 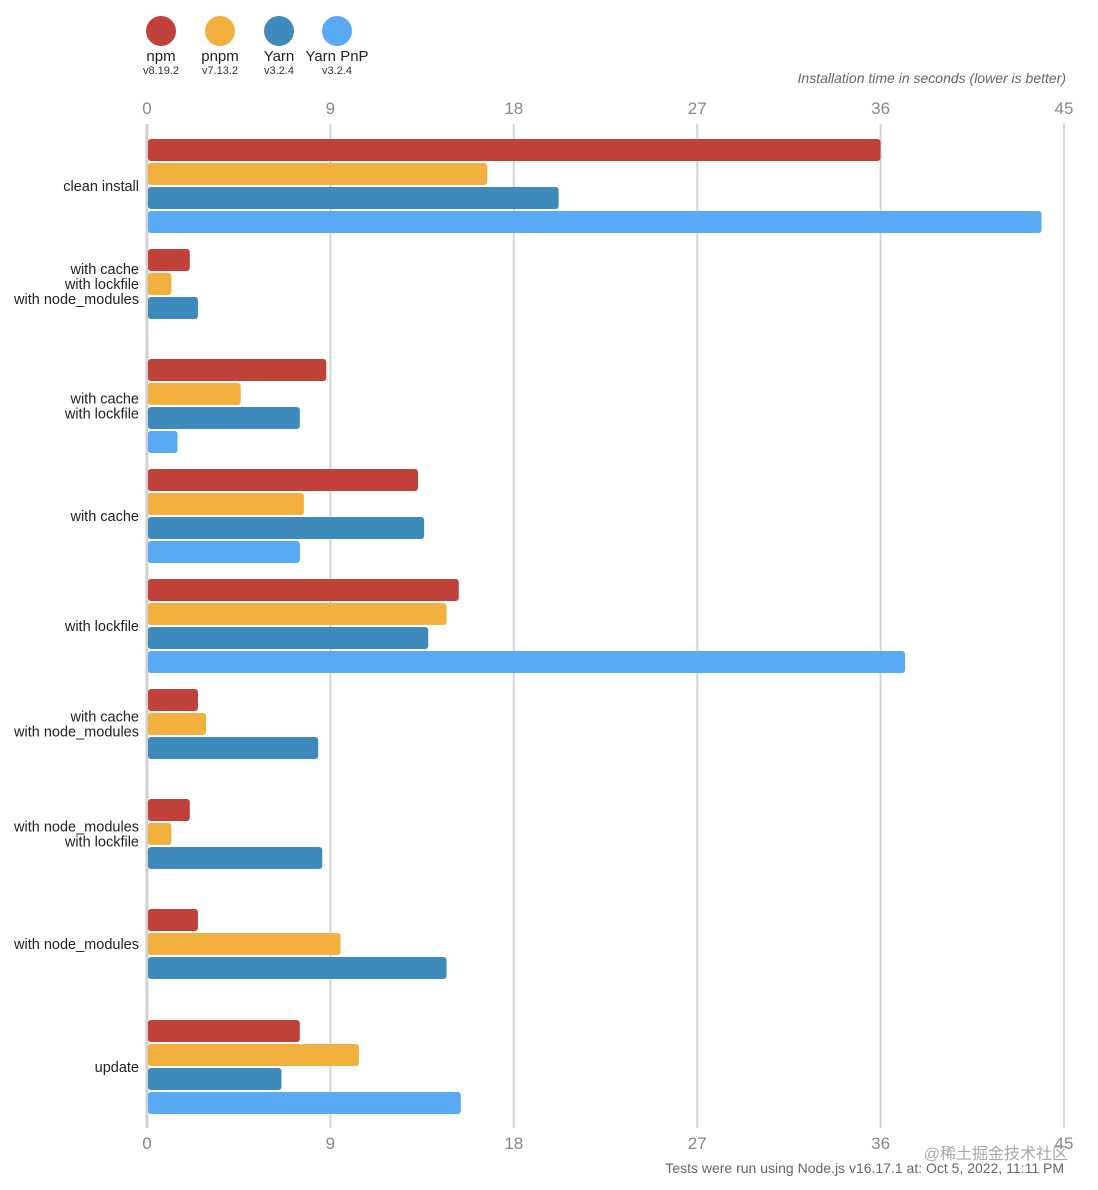 I want to click on legend-name: npm, so click(x=161, y=56).